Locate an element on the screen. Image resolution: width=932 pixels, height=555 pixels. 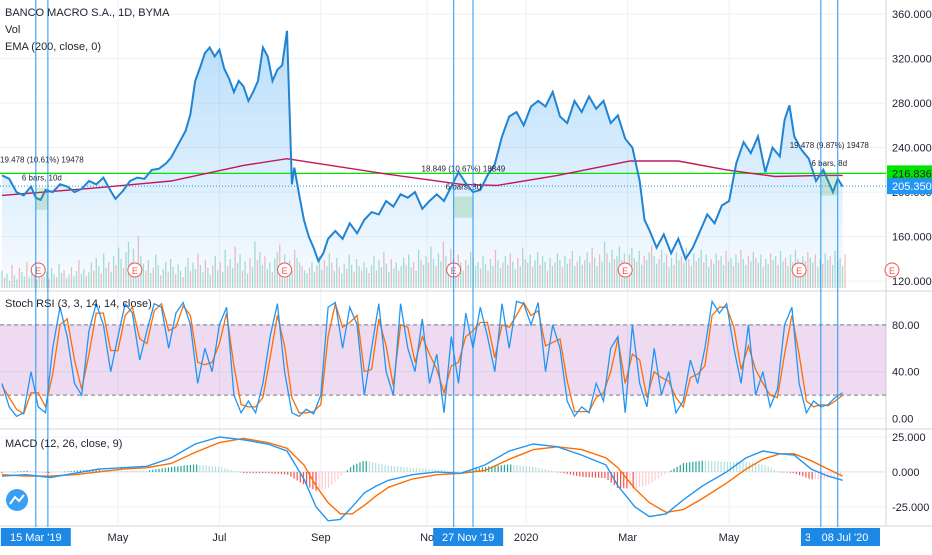
measure-box is located at coordinates (41, 198).